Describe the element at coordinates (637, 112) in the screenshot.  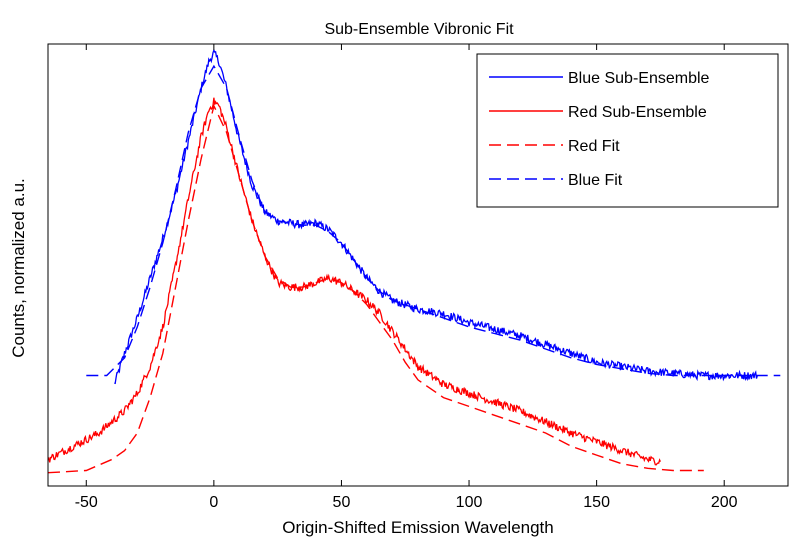
I see `legend-label: Red Sub-Ensemble` at that location.